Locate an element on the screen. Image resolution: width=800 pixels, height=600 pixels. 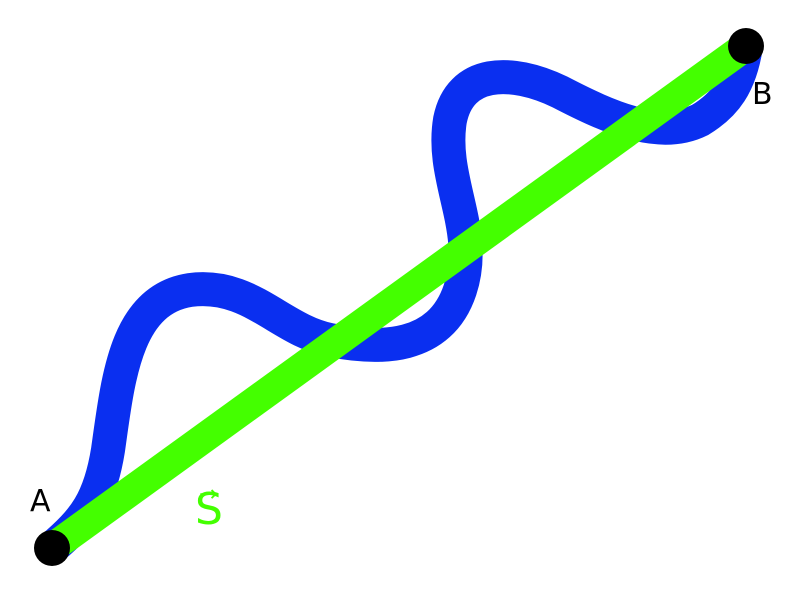
point-b is located at coordinates (746, 46).